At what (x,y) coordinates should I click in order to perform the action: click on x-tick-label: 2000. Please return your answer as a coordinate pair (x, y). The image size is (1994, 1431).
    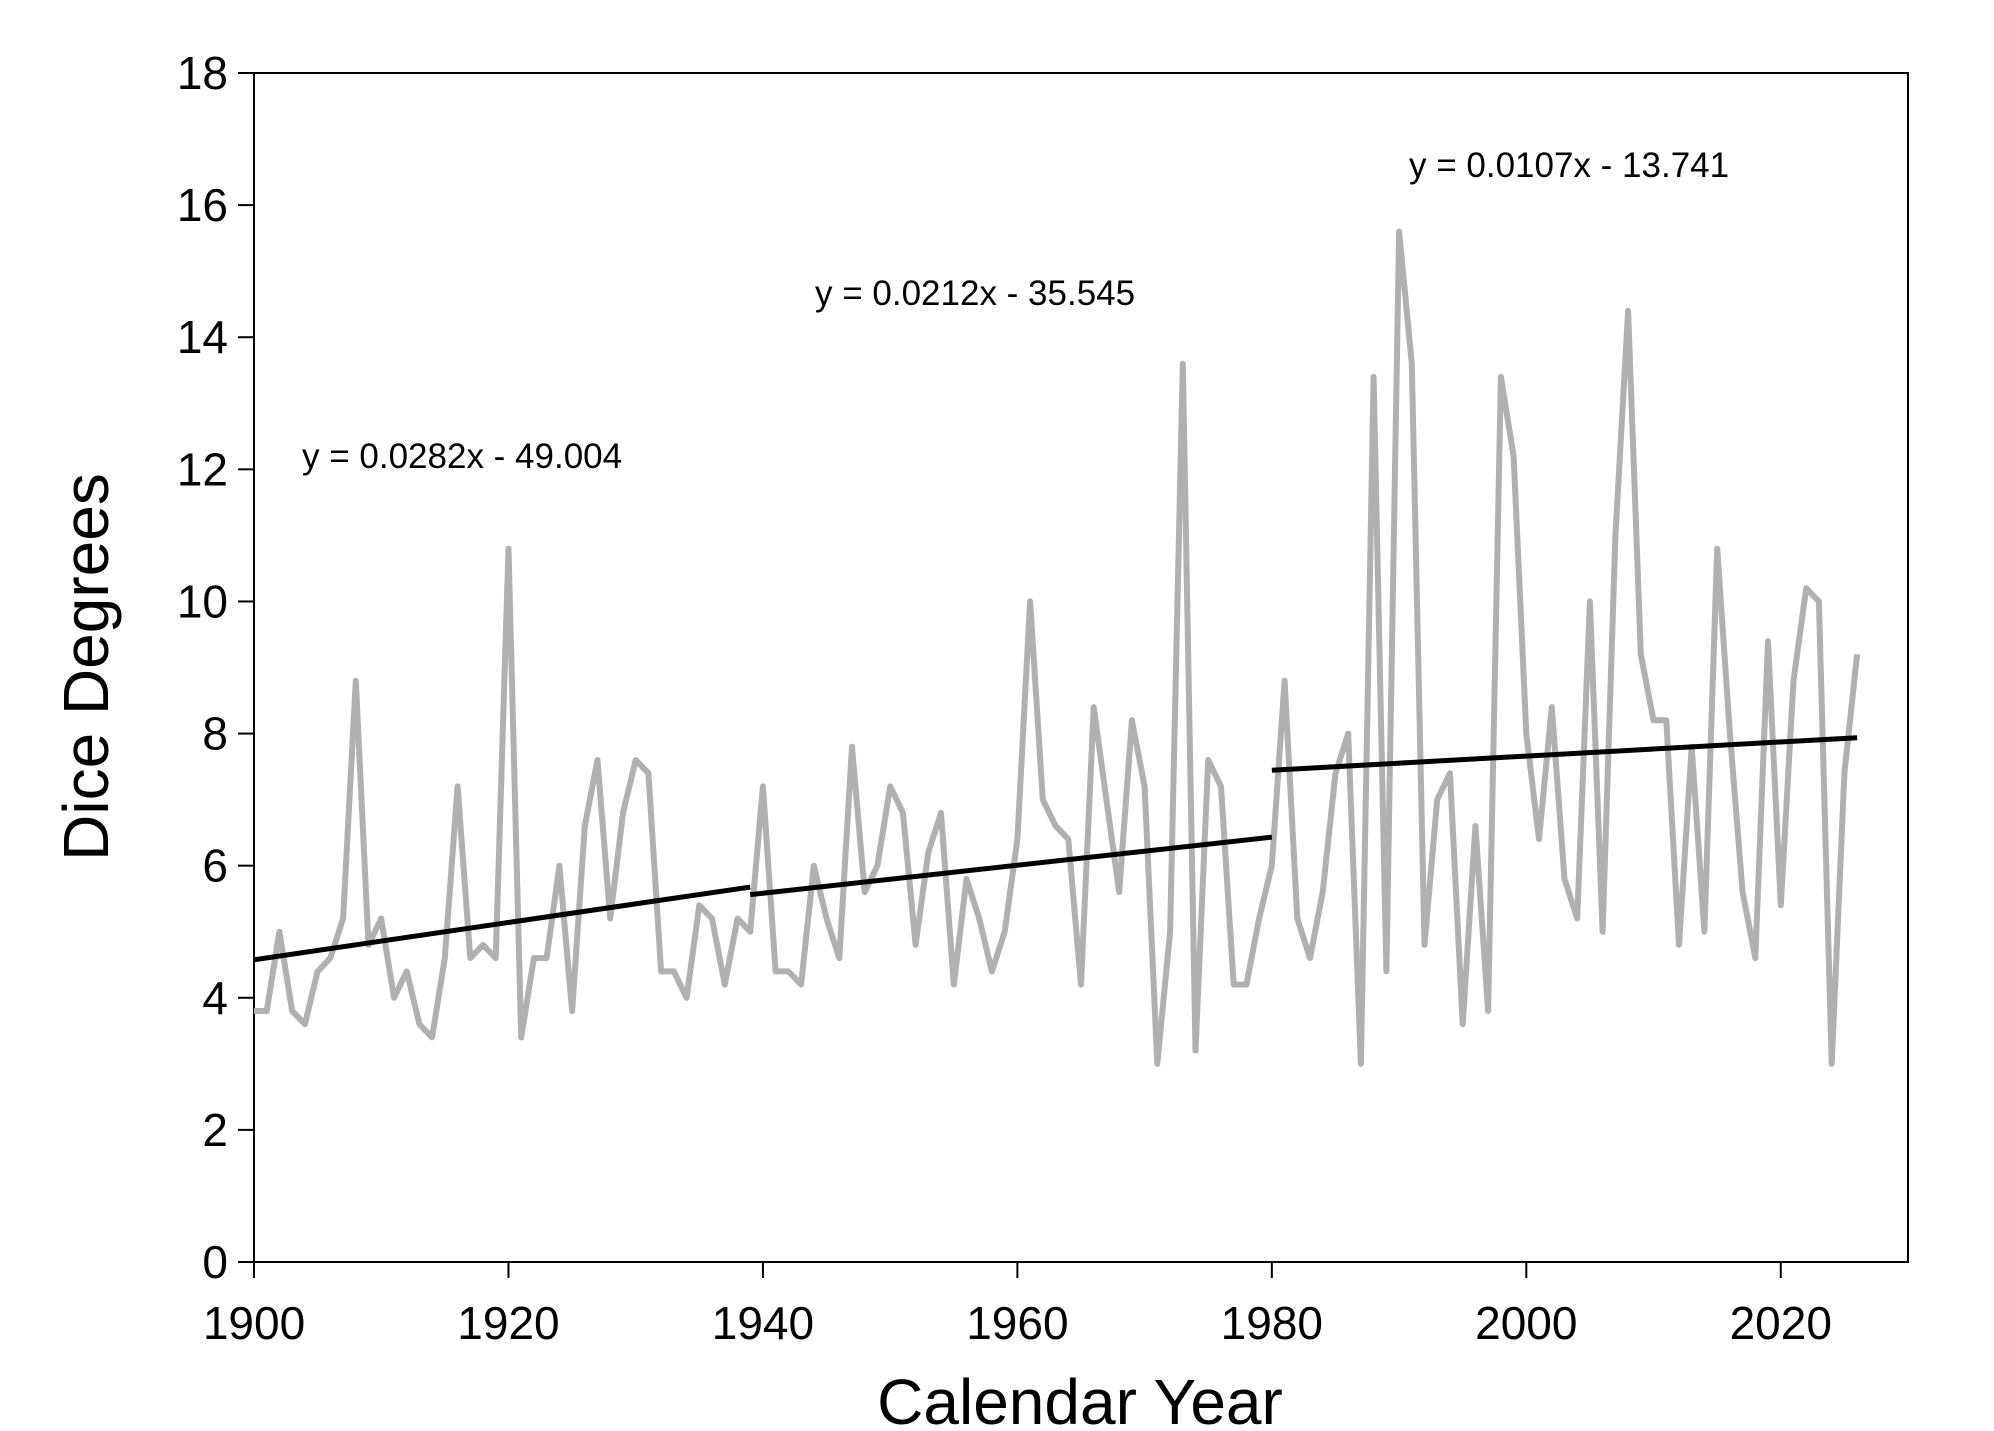
    Looking at the image, I should click on (1526, 1323).